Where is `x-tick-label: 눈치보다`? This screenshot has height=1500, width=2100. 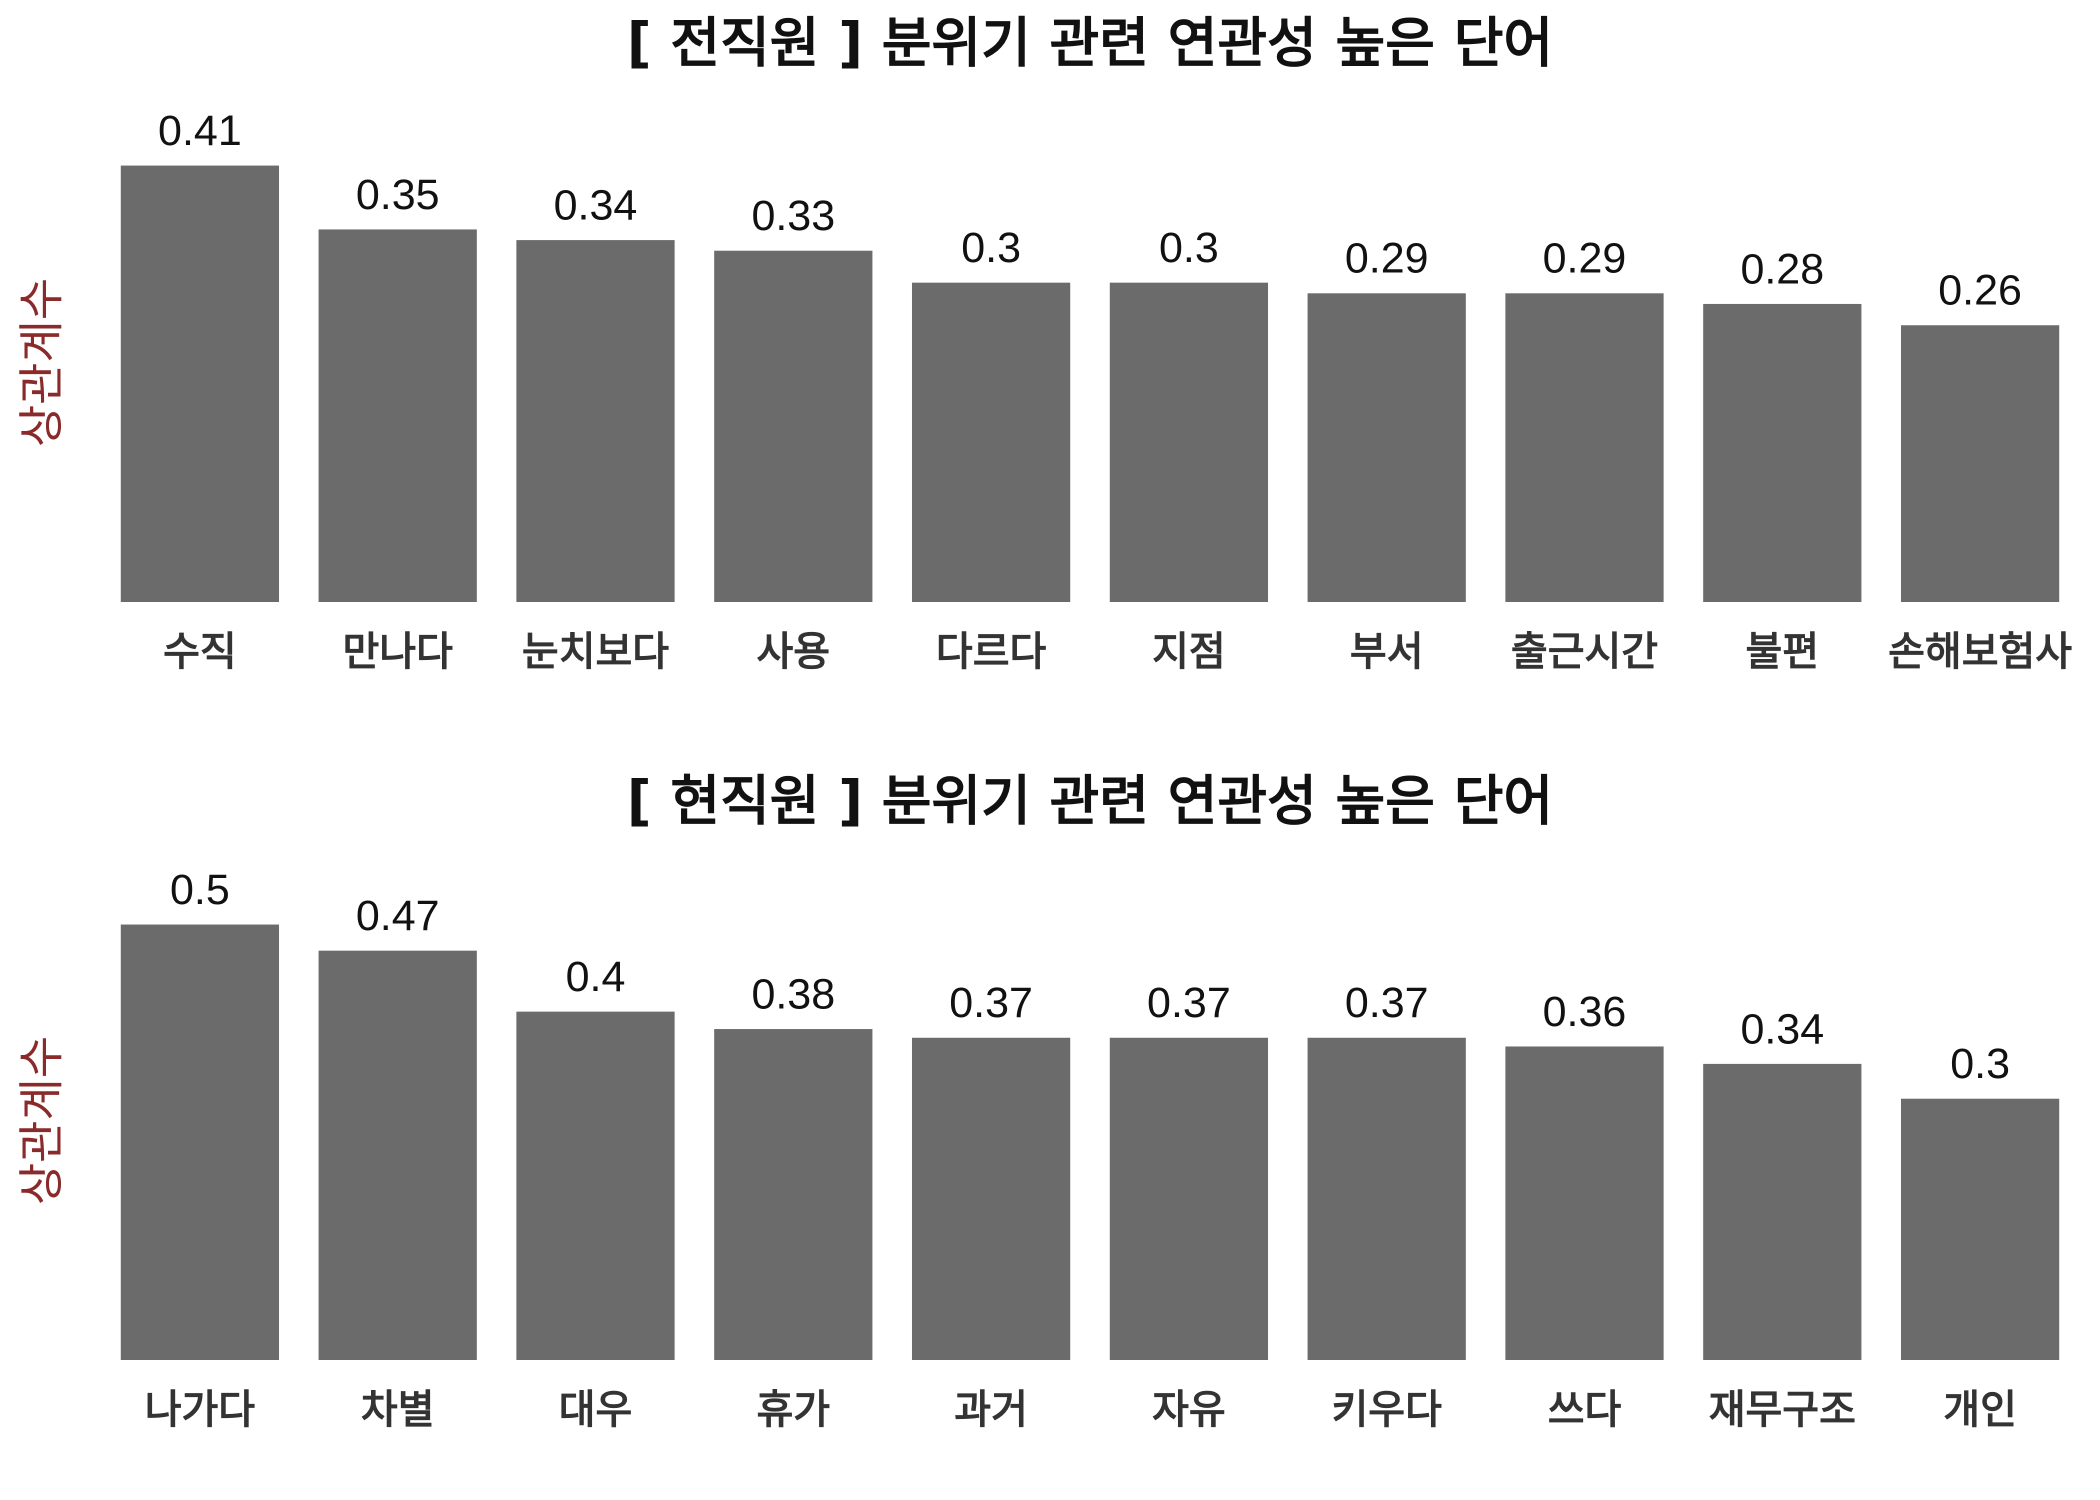
x-tick-label: 눈치보다 is located at coordinates (595, 652).